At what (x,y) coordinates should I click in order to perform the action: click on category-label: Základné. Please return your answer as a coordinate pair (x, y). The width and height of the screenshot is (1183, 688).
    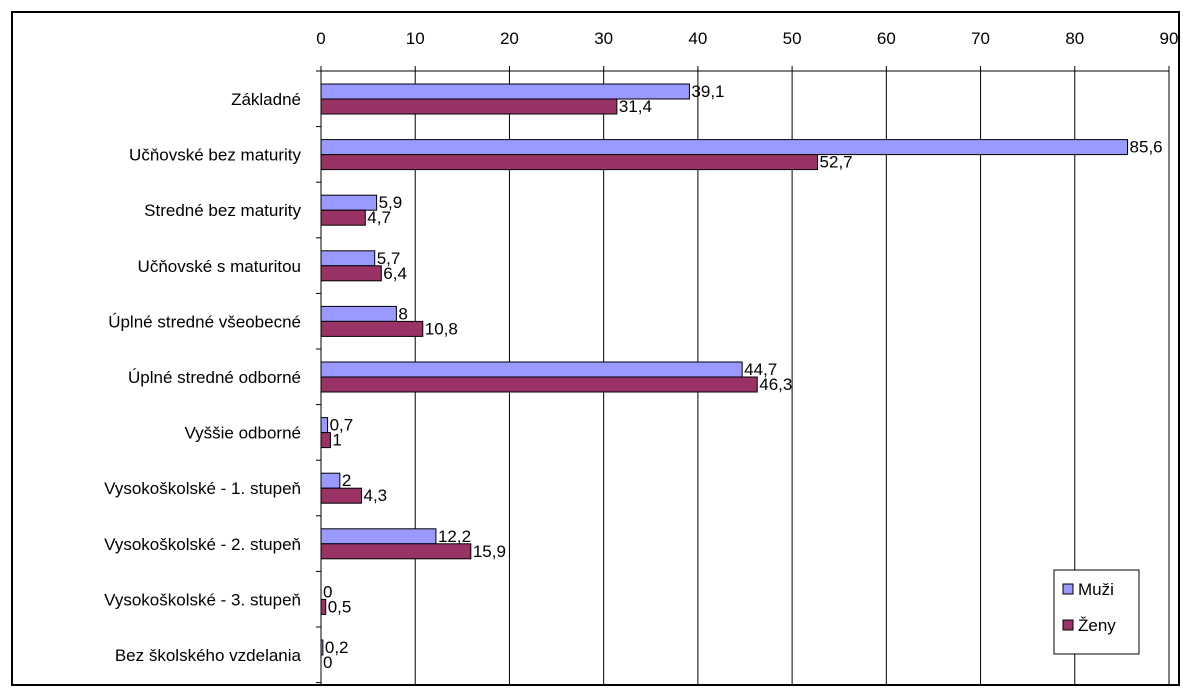
    Looking at the image, I should click on (266, 99).